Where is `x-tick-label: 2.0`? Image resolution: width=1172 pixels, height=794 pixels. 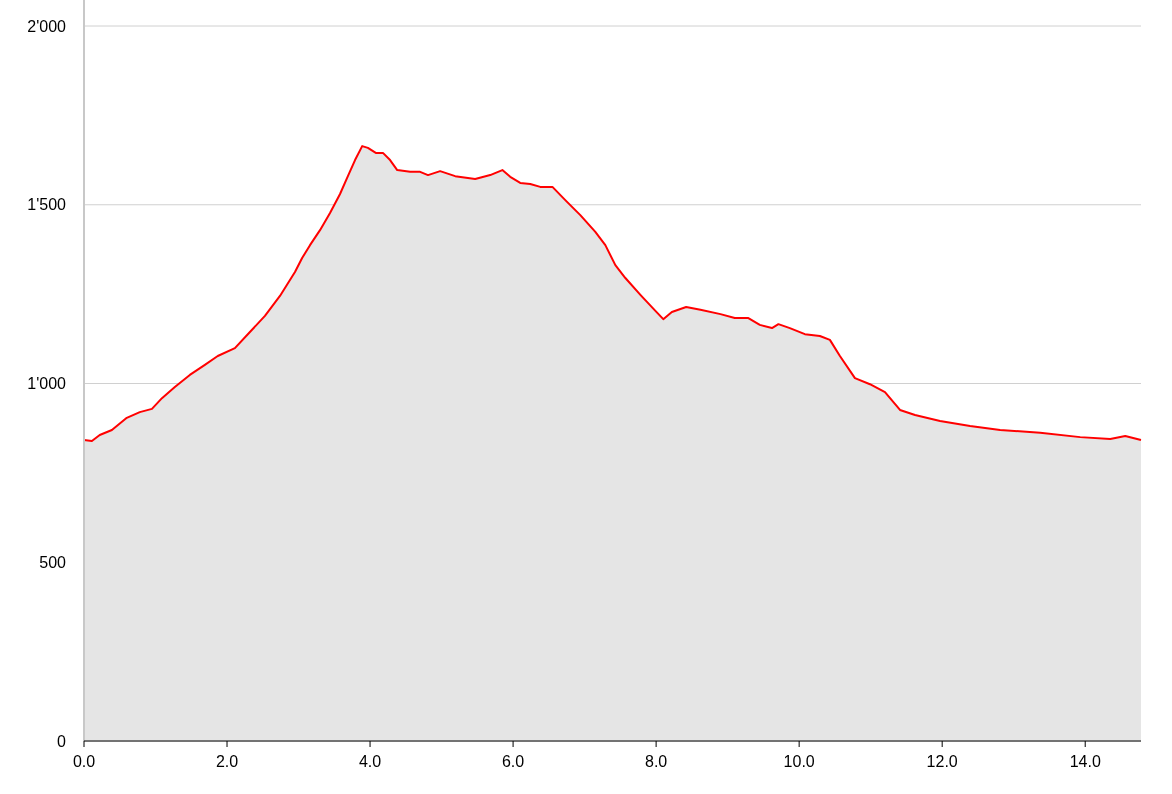 x-tick-label: 2.0 is located at coordinates (227, 761).